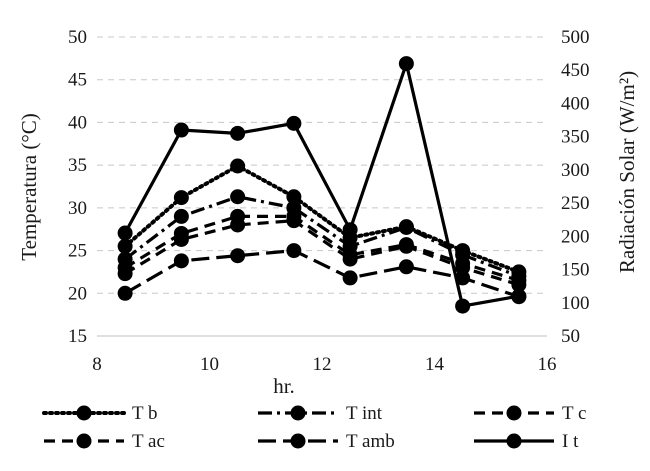 The height and width of the screenshot is (471, 650). What do you see at coordinates (575, 187) in the screenshot?
I see `right-axis-ticks: 50 100 150 200 250 300 350 400 450 500` at bounding box center [575, 187].